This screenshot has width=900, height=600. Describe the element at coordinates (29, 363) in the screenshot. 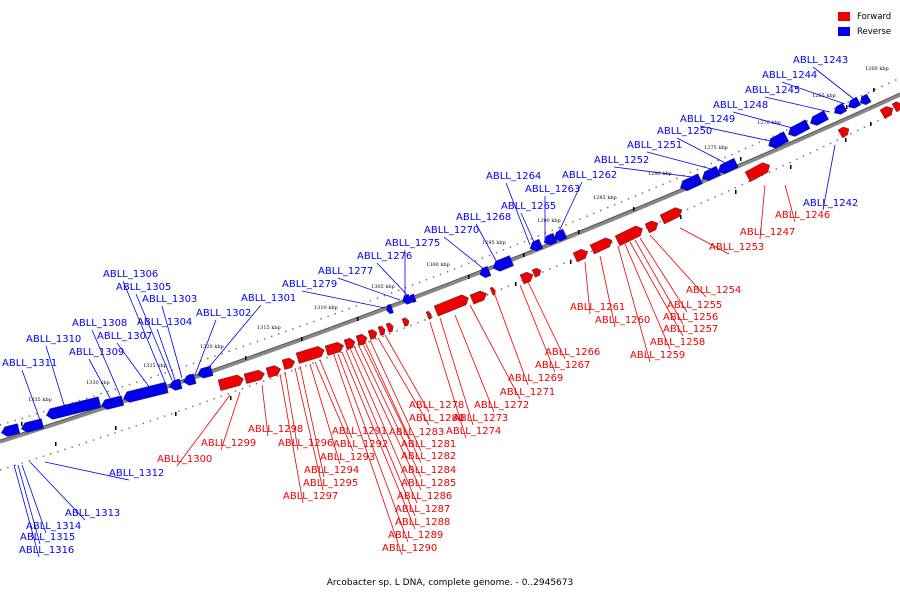

I see `reverse-gene-label: ABLL_1311` at that location.